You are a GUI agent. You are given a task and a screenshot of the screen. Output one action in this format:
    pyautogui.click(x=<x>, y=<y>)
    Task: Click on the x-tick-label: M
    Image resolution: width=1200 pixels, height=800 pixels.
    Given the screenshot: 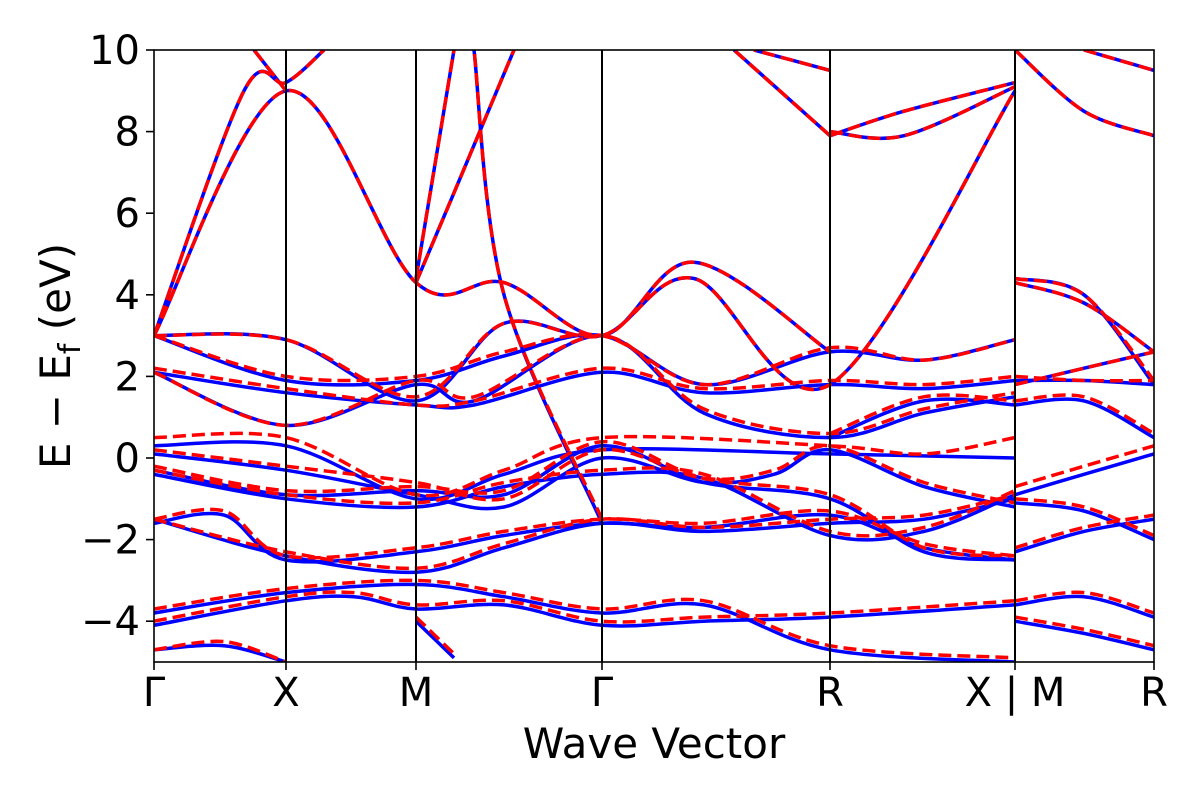 What is the action you would take?
    pyautogui.click(x=416, y=693)
    